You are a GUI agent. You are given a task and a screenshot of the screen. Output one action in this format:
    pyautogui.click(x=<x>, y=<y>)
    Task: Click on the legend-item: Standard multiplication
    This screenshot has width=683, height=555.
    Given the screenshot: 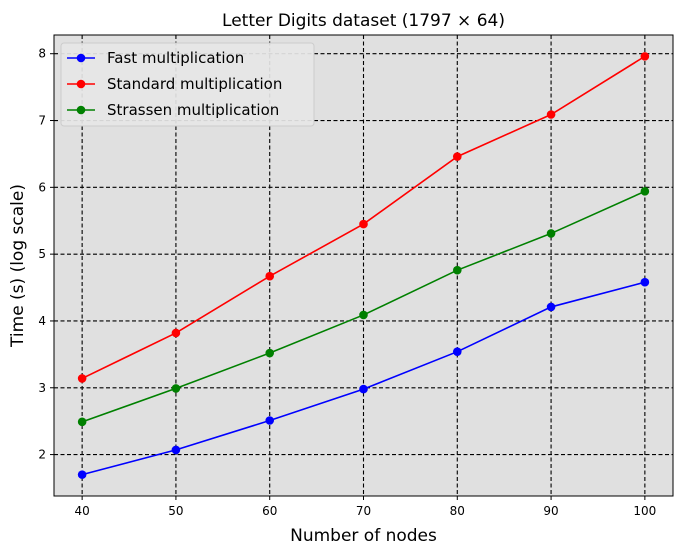 What is the action you would take?
    pyautogui.click(x=174, y=84)
    